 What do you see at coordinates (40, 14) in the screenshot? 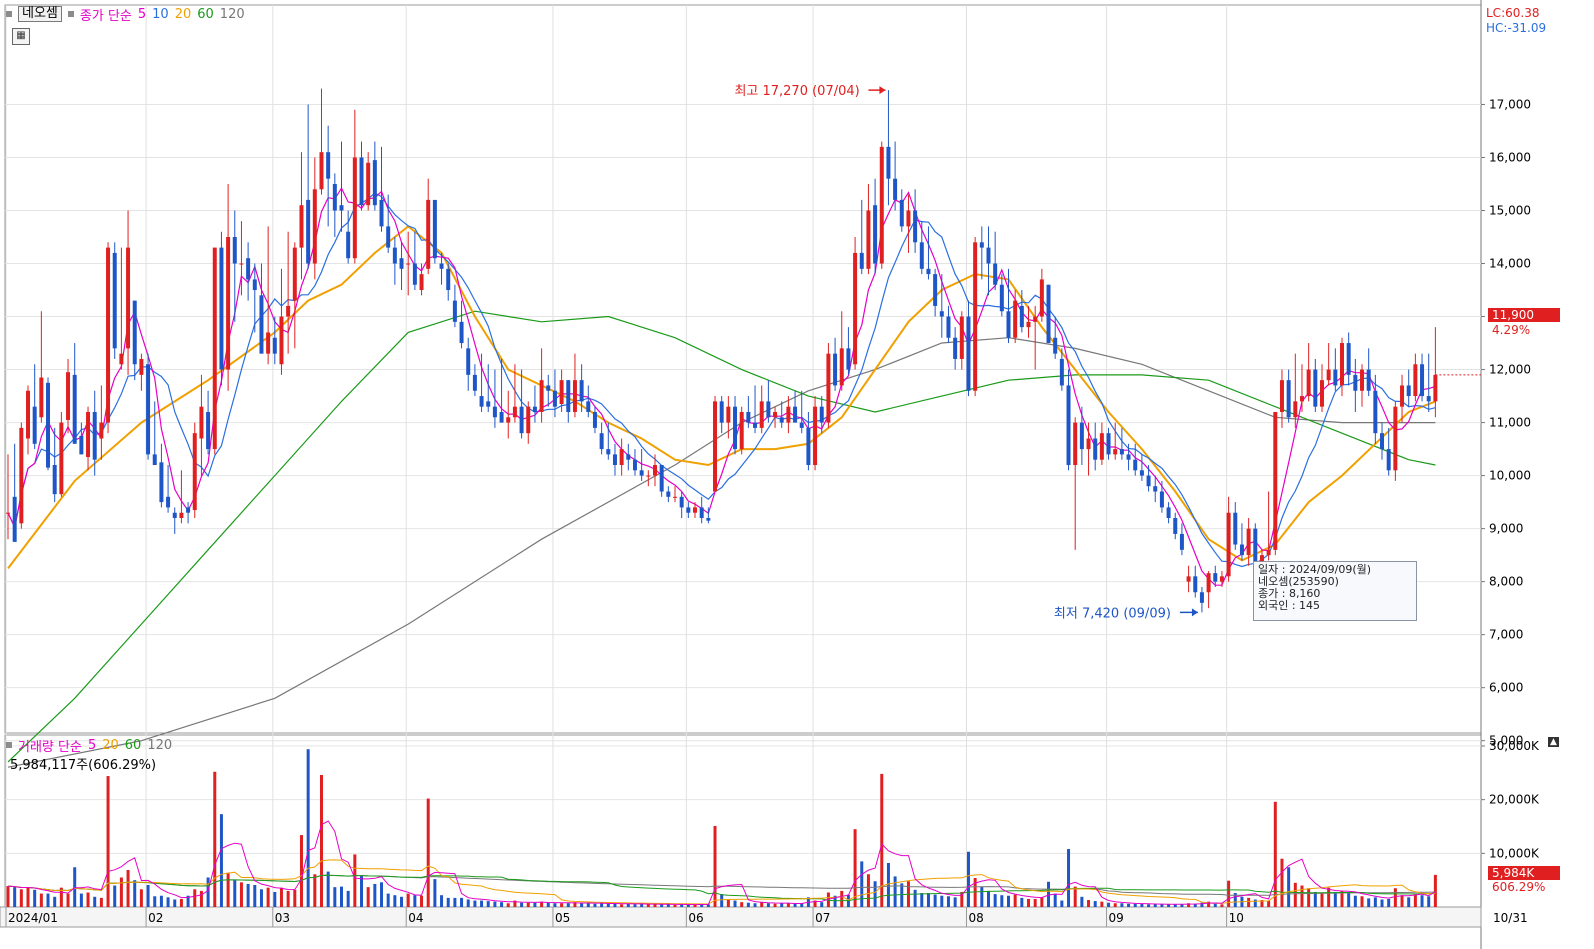
I see `stock-name-button: 네오셈` at bounding box center [40, 14].